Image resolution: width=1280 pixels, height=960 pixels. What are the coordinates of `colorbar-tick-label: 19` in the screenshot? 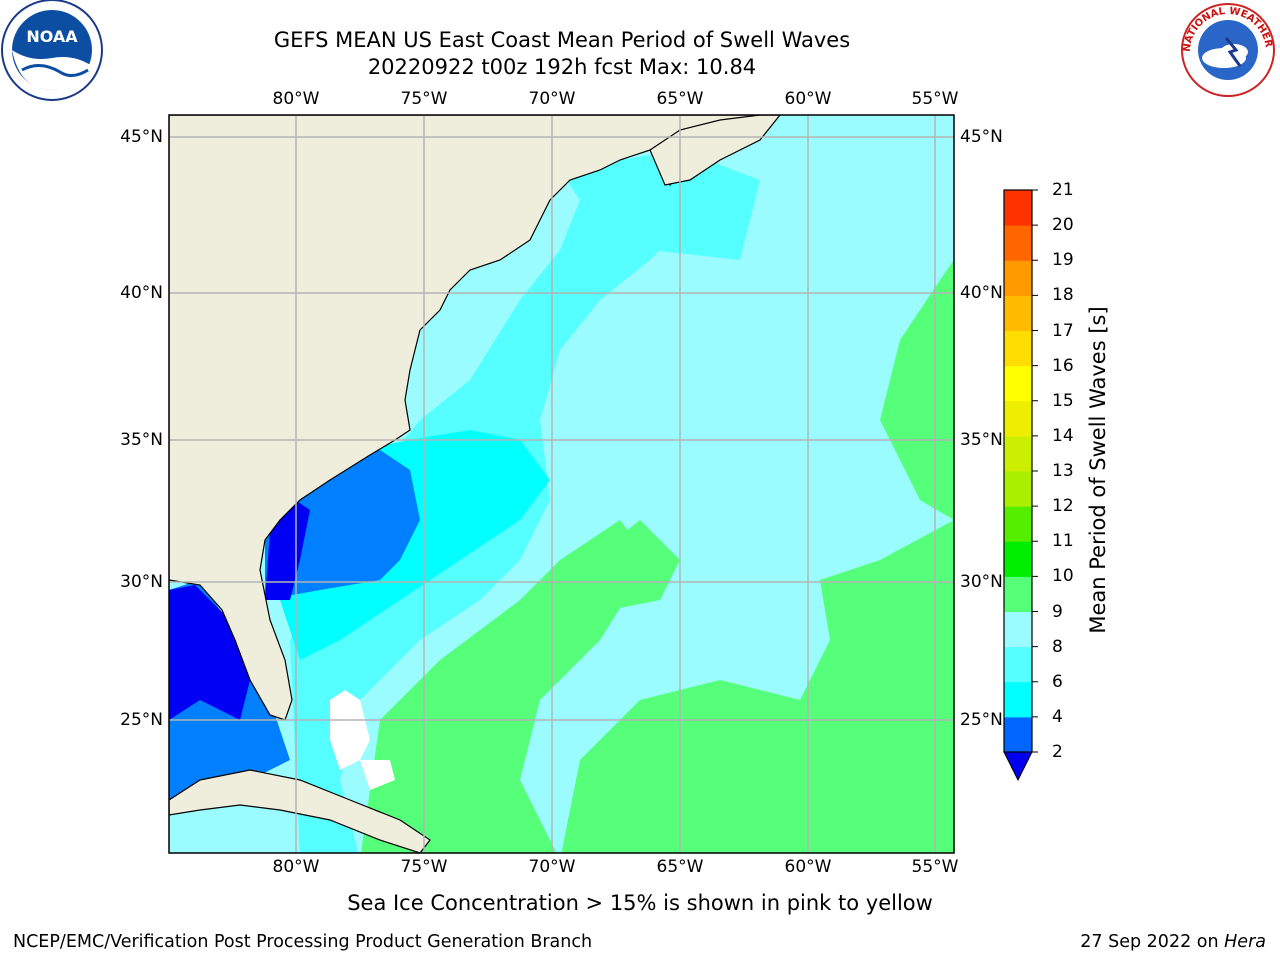 It's located at (1063, 260).